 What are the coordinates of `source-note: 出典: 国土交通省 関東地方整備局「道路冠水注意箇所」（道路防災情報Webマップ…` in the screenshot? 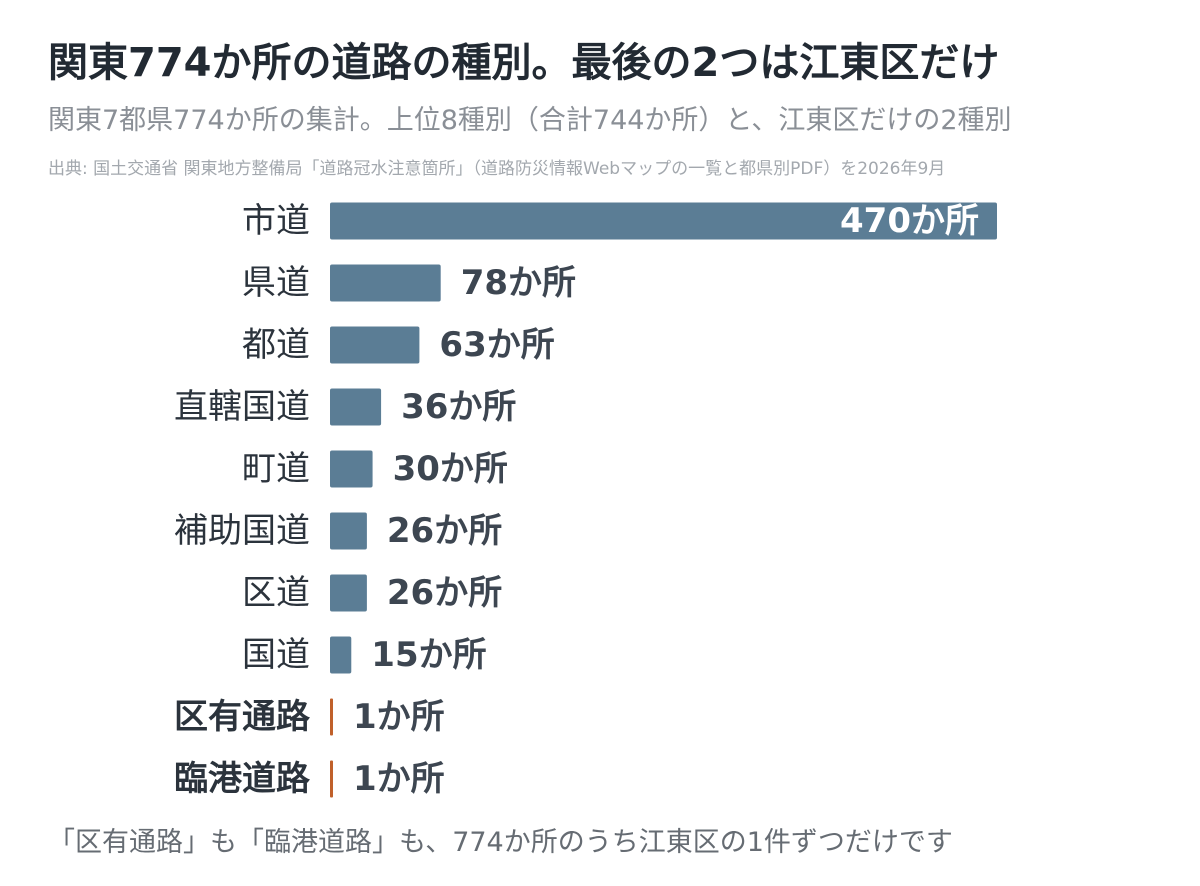 It's located at (497, 169).